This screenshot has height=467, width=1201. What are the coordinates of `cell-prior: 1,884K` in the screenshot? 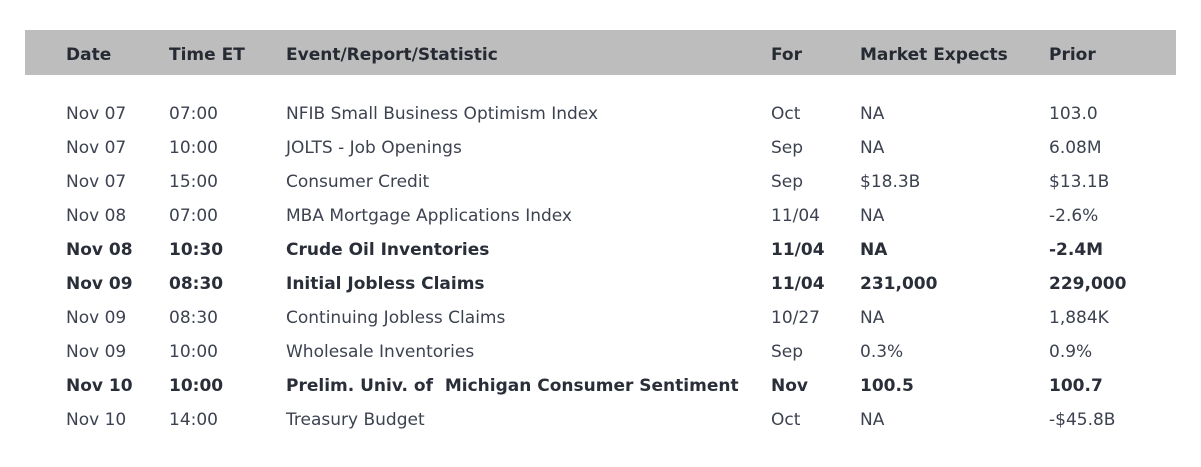 It's located at (1079, 318).